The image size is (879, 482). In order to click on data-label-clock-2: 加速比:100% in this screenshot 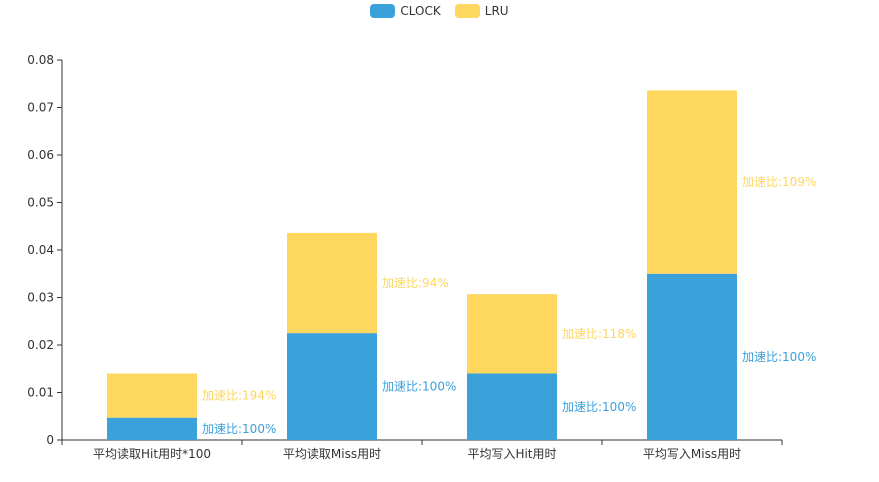, I will do `click(599, 407)`.